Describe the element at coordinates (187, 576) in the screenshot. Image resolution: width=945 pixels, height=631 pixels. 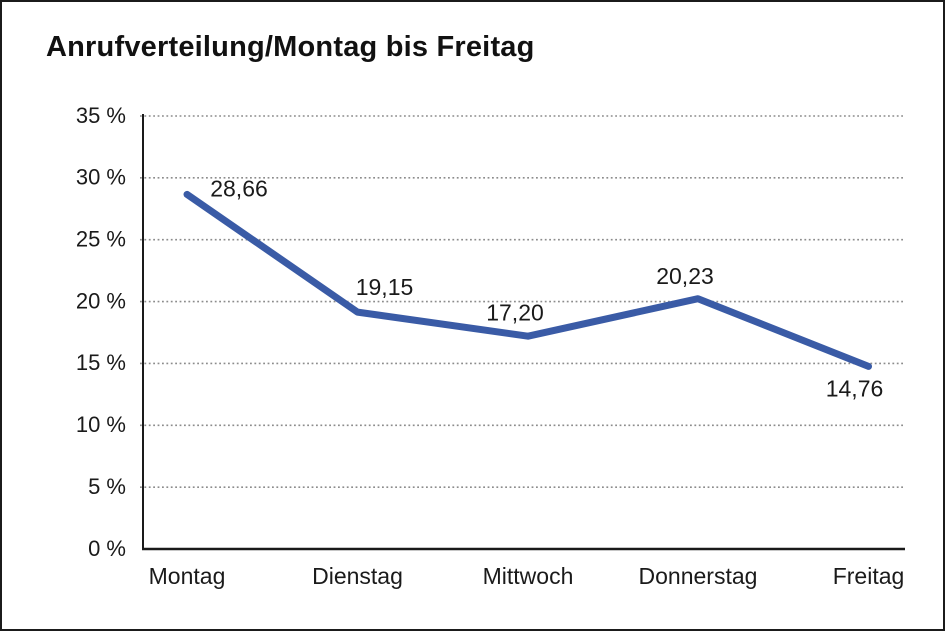
I see `x-category-label: Montag` at that location.